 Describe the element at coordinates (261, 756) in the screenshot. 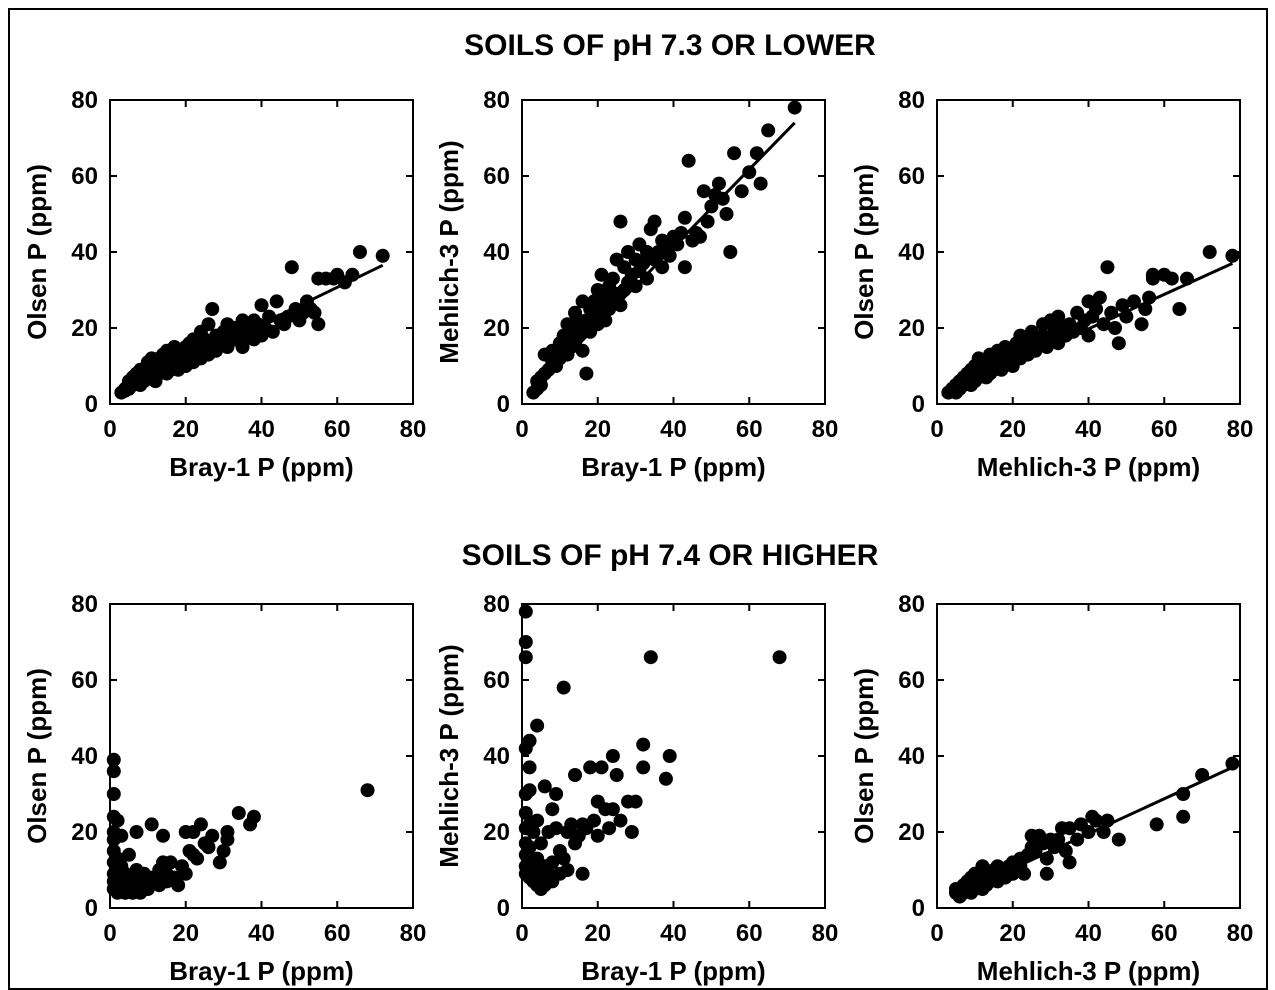

I see `plot-frame` at that location.